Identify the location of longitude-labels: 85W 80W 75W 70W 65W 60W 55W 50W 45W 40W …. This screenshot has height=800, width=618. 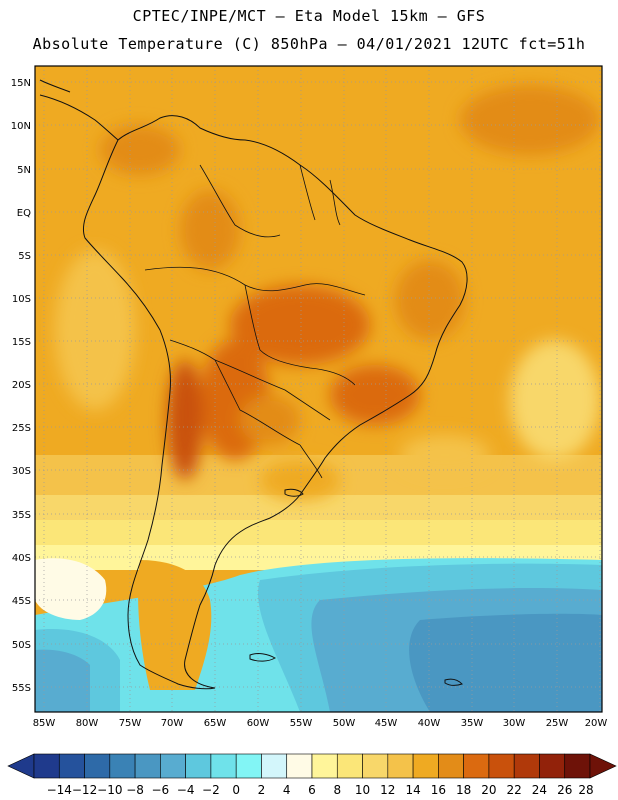
(320, 723).